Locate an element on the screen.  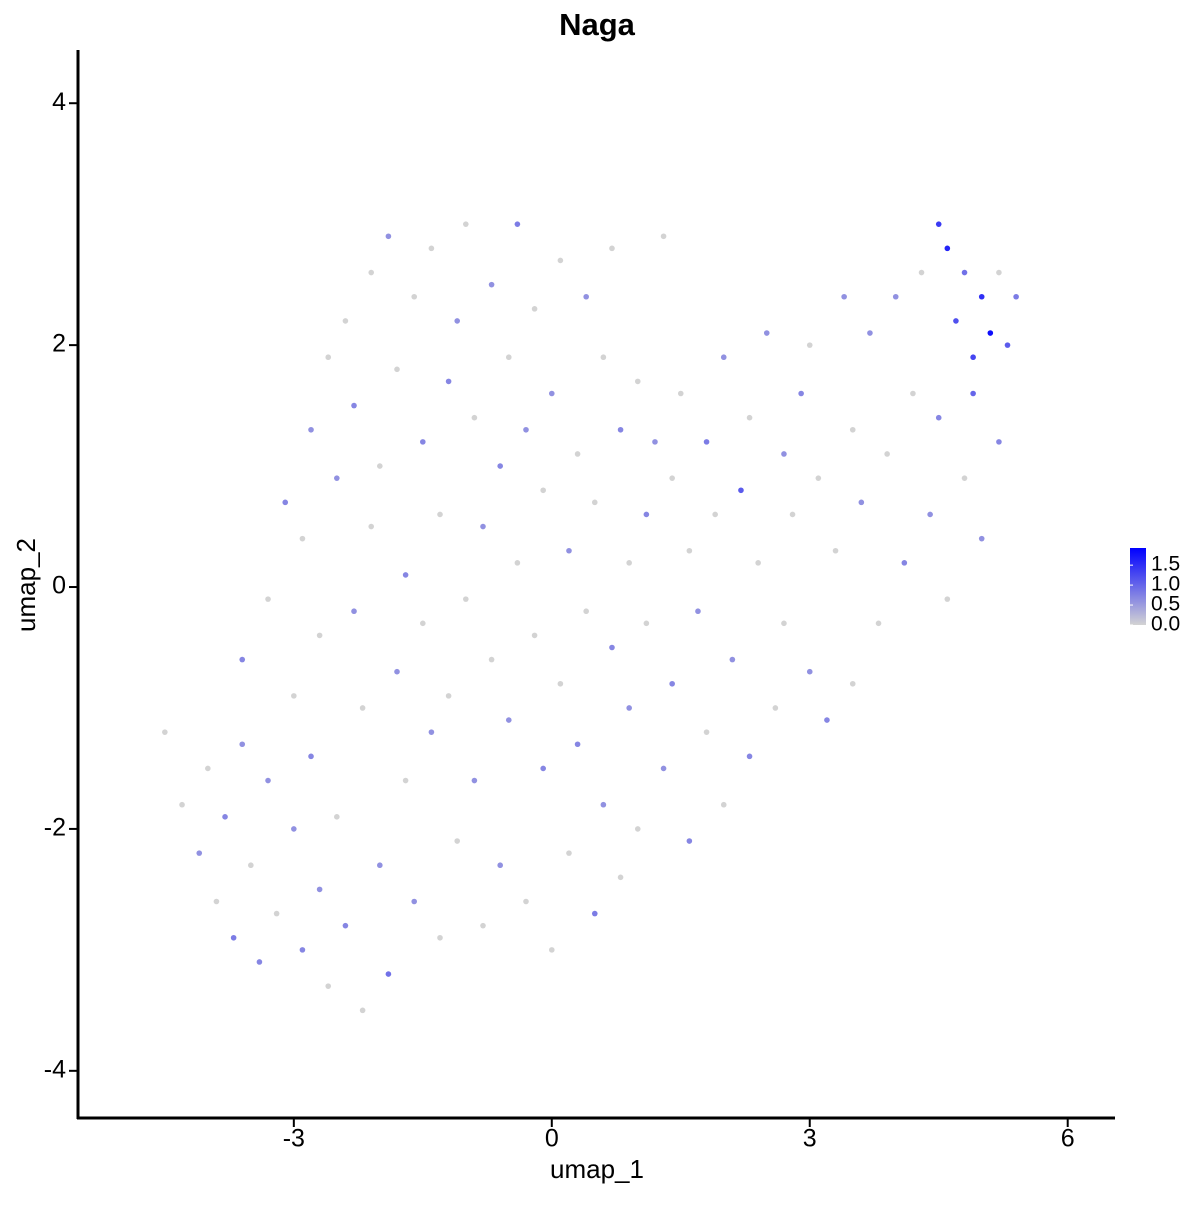
x-axis-title: umap_1 is located at coordinates (597, 1169).